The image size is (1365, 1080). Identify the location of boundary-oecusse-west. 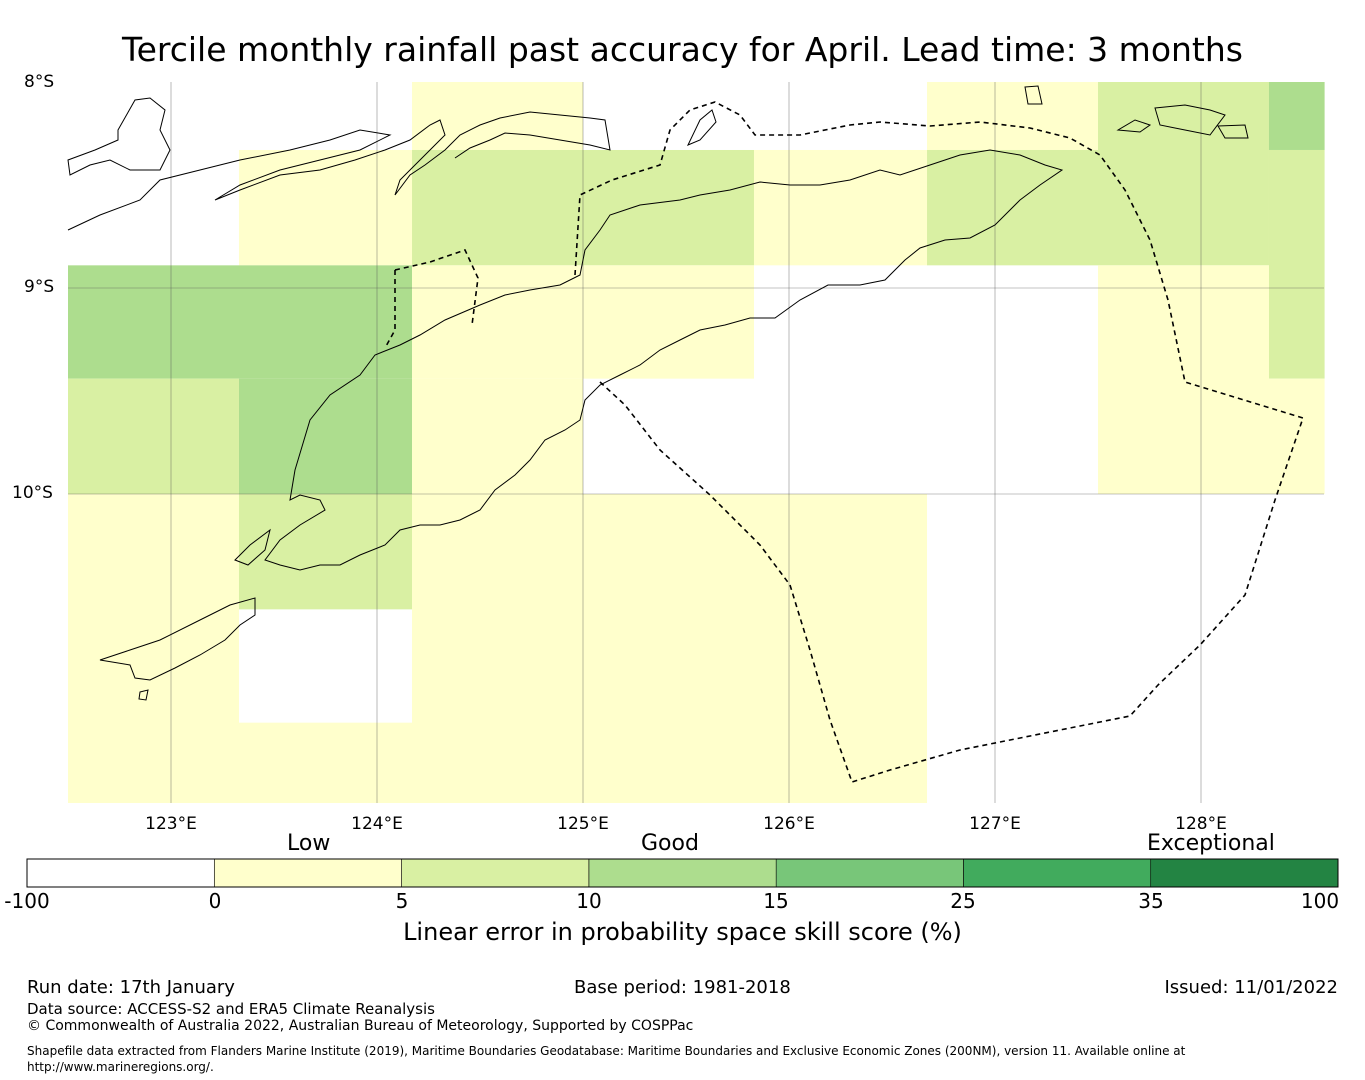
(390, 309).